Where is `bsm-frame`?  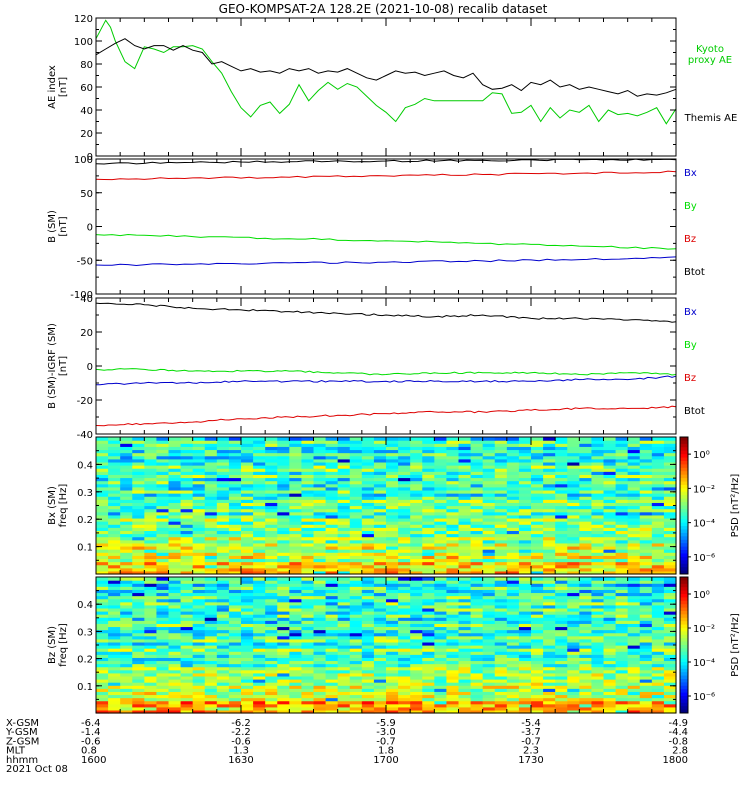
bsm-frame is located at coordinates (386, 226).